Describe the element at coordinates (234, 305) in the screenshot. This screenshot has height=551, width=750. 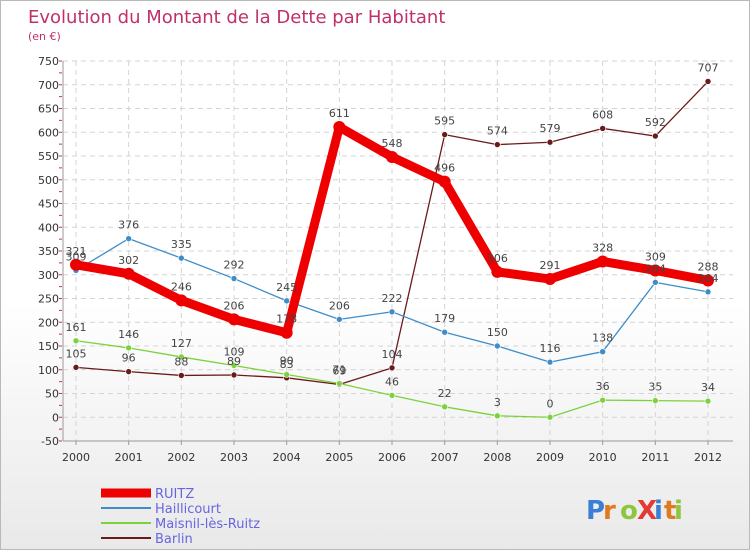
I see `data-label: 206` at that location.